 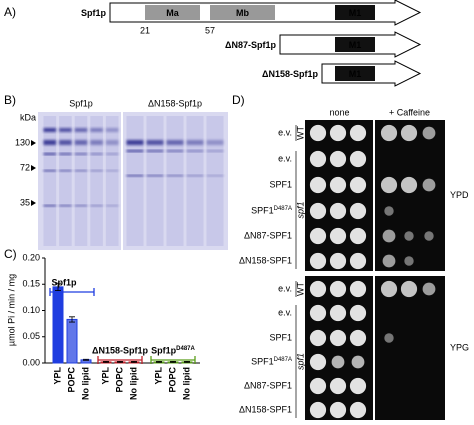 I want to click on column-header: + Caffeine, so click(x=409, y=112).